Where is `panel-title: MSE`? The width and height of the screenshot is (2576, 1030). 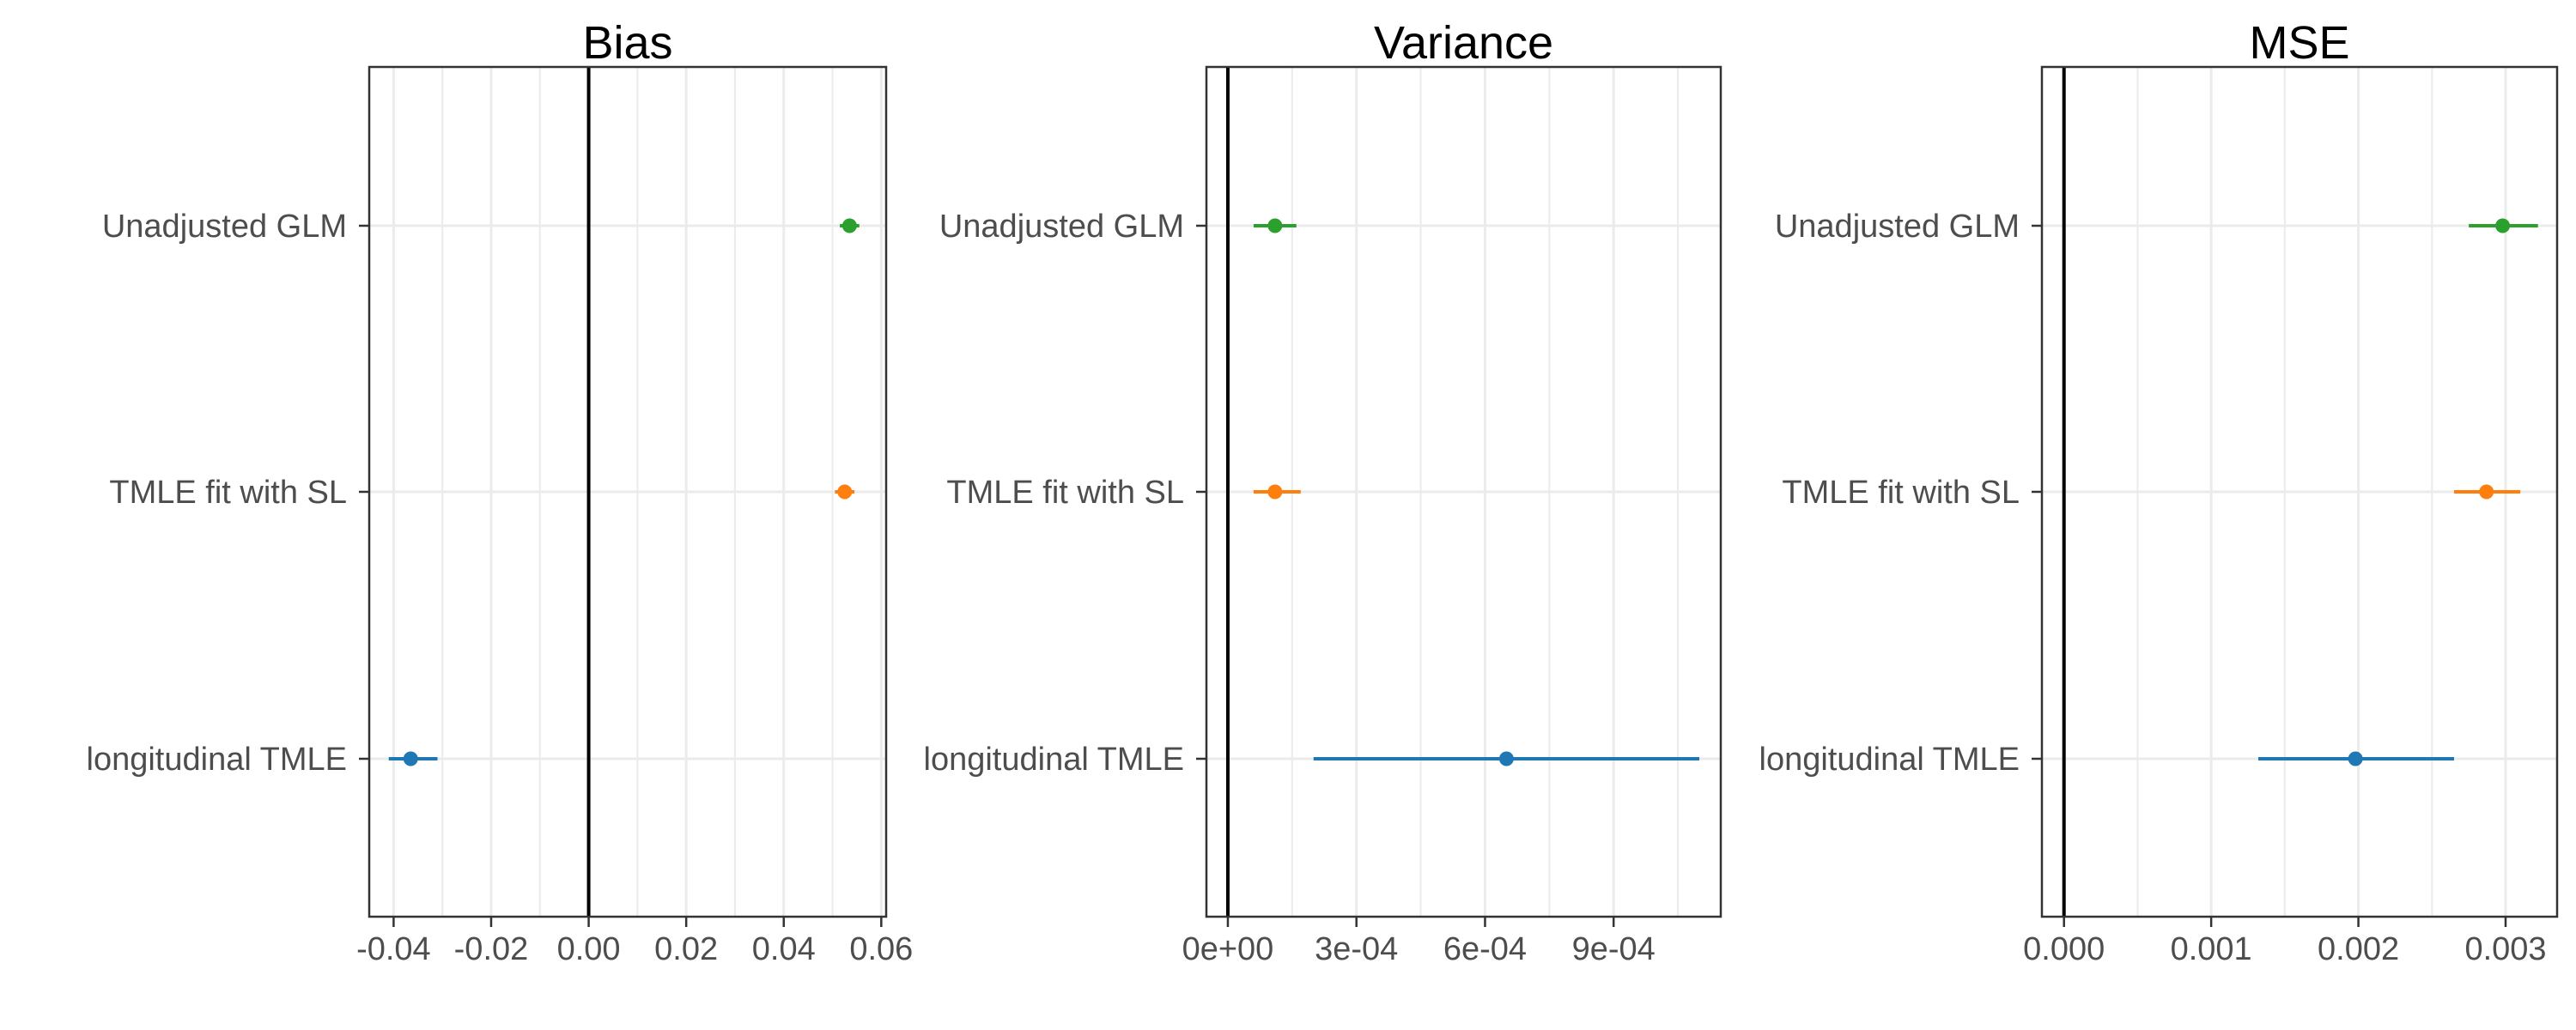
panel-title: MSE is located at coordinates (2299, 43).